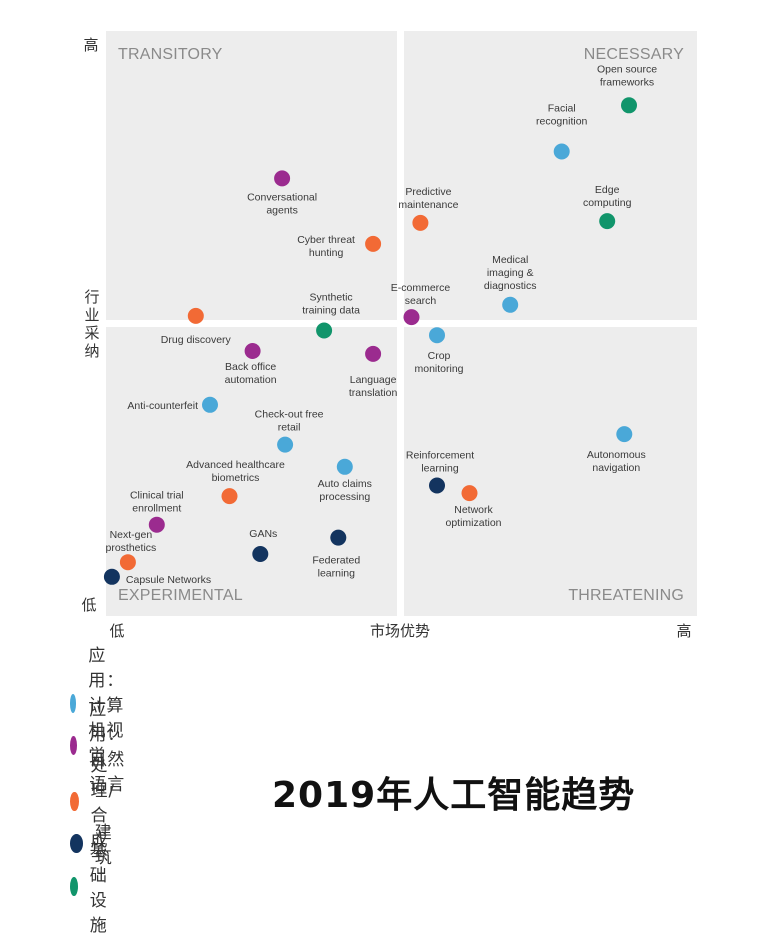 This screenshot has width=780, height=936. I want to click on point-drug-discovery, so click(195, 315).